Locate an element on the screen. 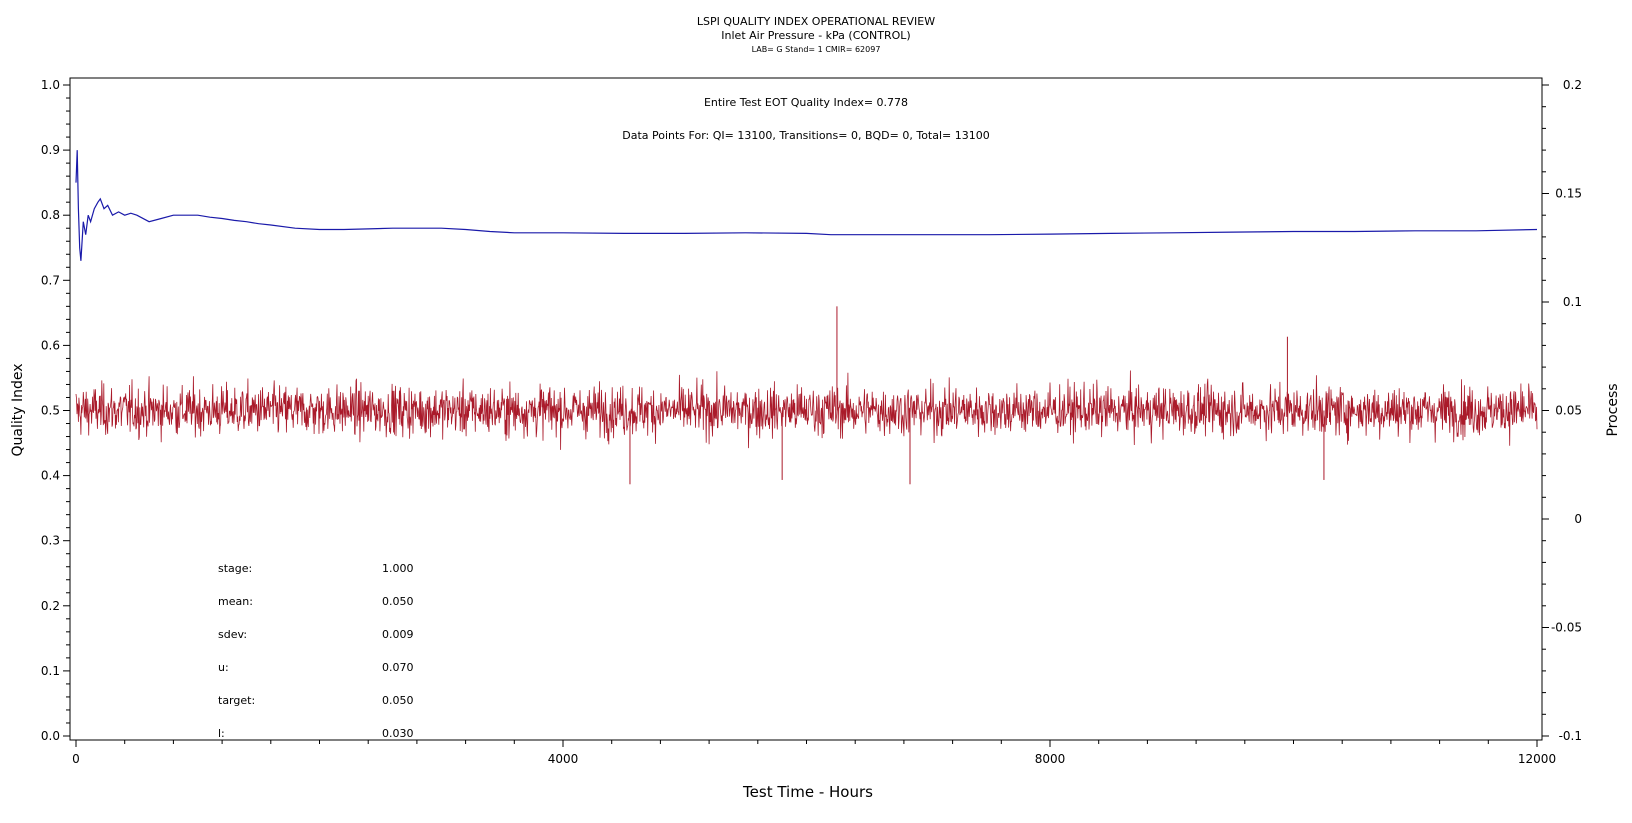 The width and height of the screenshot is (1632, 823). y-axis-right: -0.1 -0.05 0 0.05 0.1 0.15 0.2 is located at coordinates (1562, 410).